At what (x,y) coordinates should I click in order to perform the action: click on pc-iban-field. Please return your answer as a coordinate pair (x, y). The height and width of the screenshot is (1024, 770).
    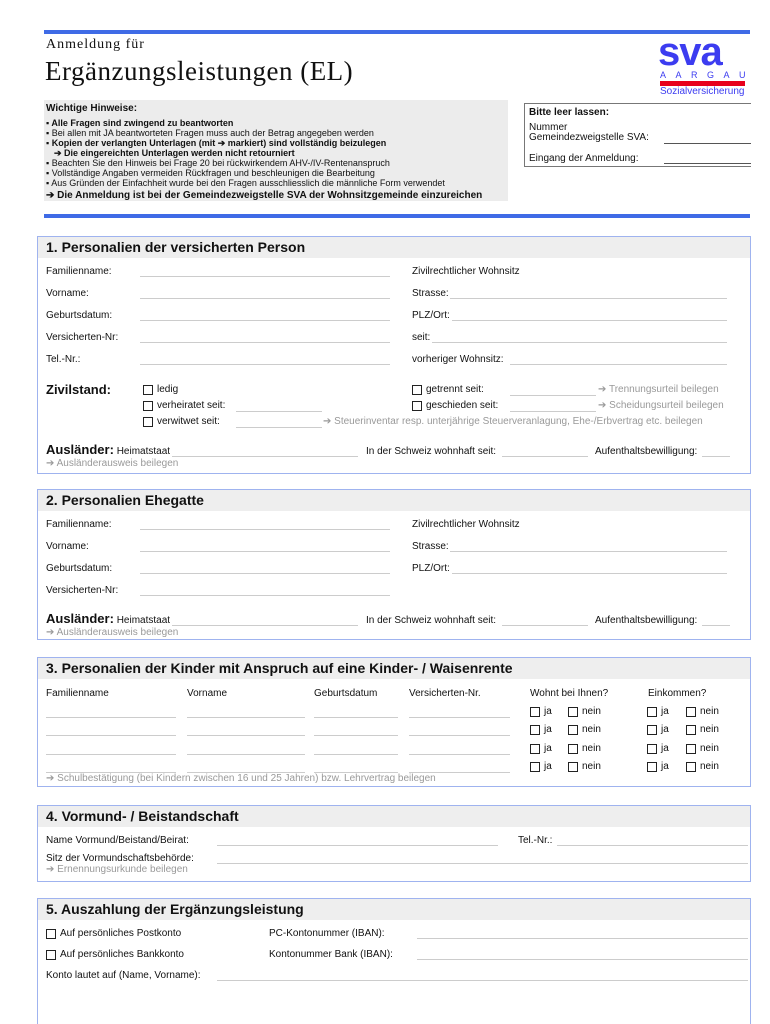
    Looking at the image, I should click on (582, 938).